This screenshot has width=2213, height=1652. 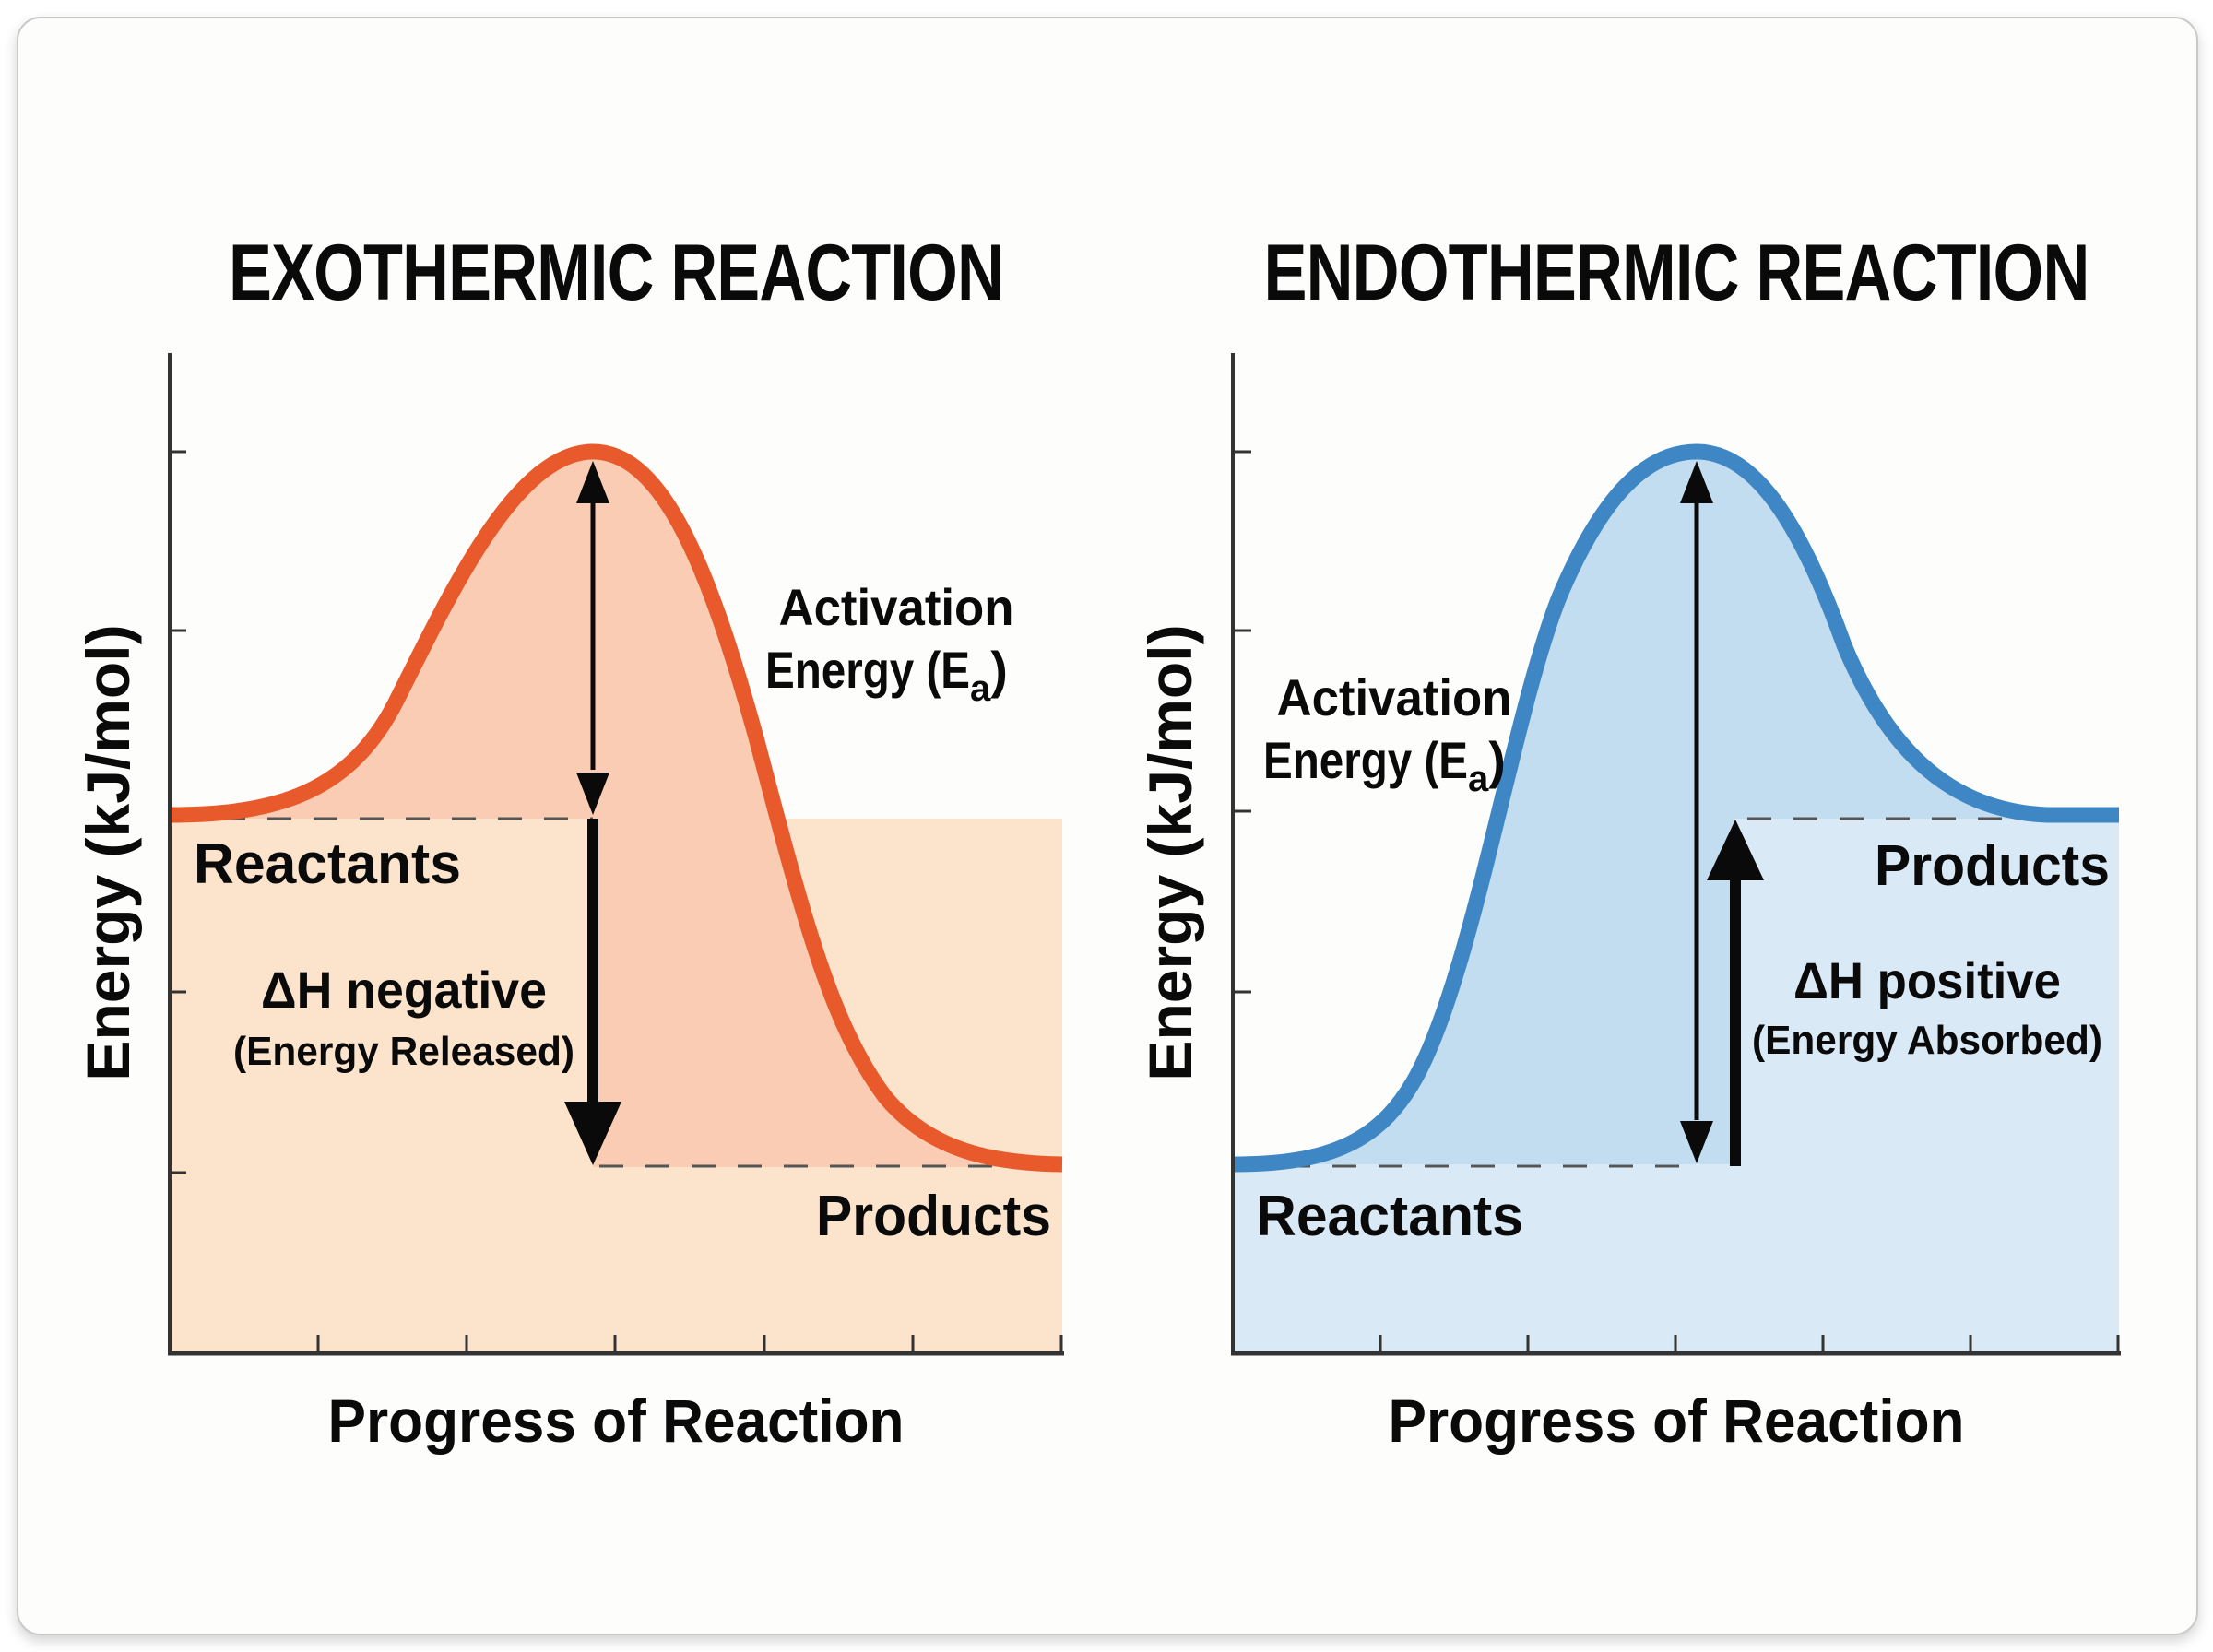 What do you see at coordinates (616, 1420) in the screenshot?
I see `exo-x-axis-label: Progress of Reaction` at bounding box center [616, 1420].